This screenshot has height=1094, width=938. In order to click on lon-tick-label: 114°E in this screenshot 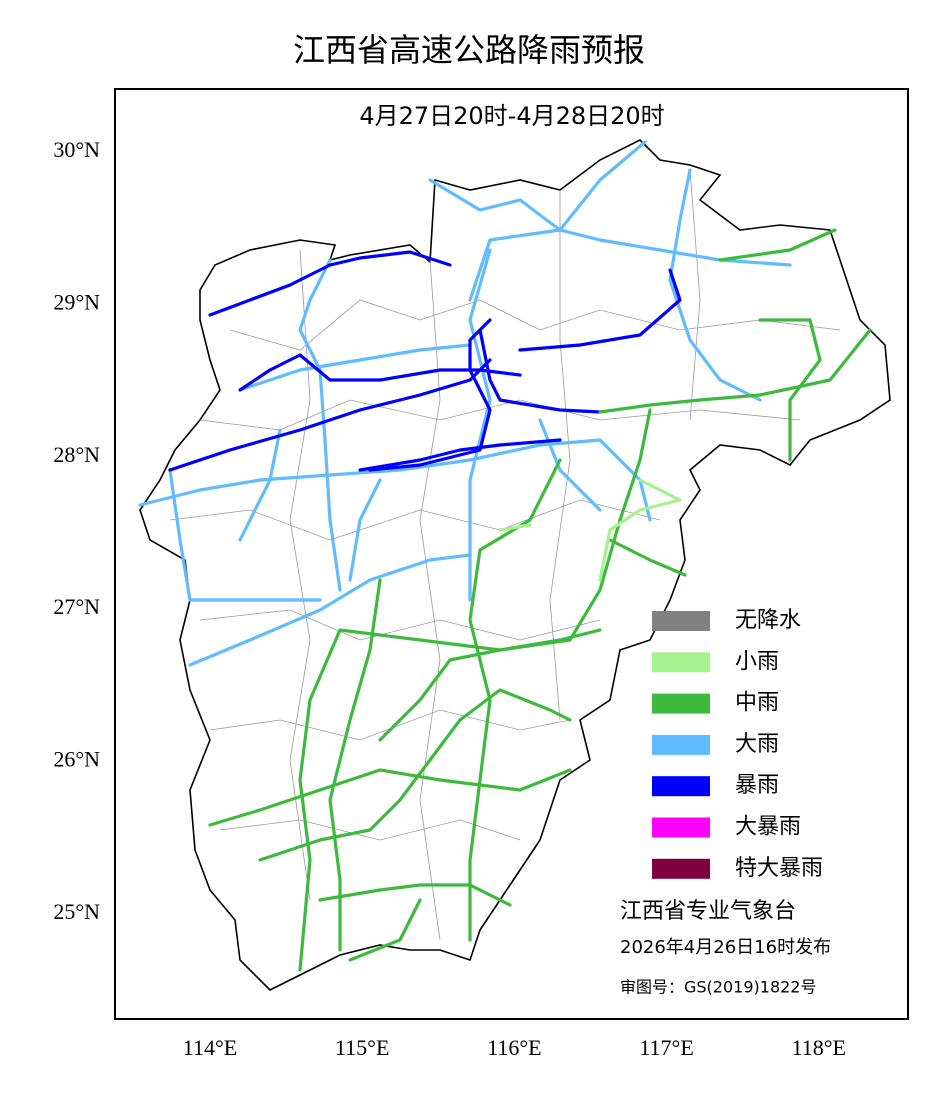, I will do `click(210, 1047)`.